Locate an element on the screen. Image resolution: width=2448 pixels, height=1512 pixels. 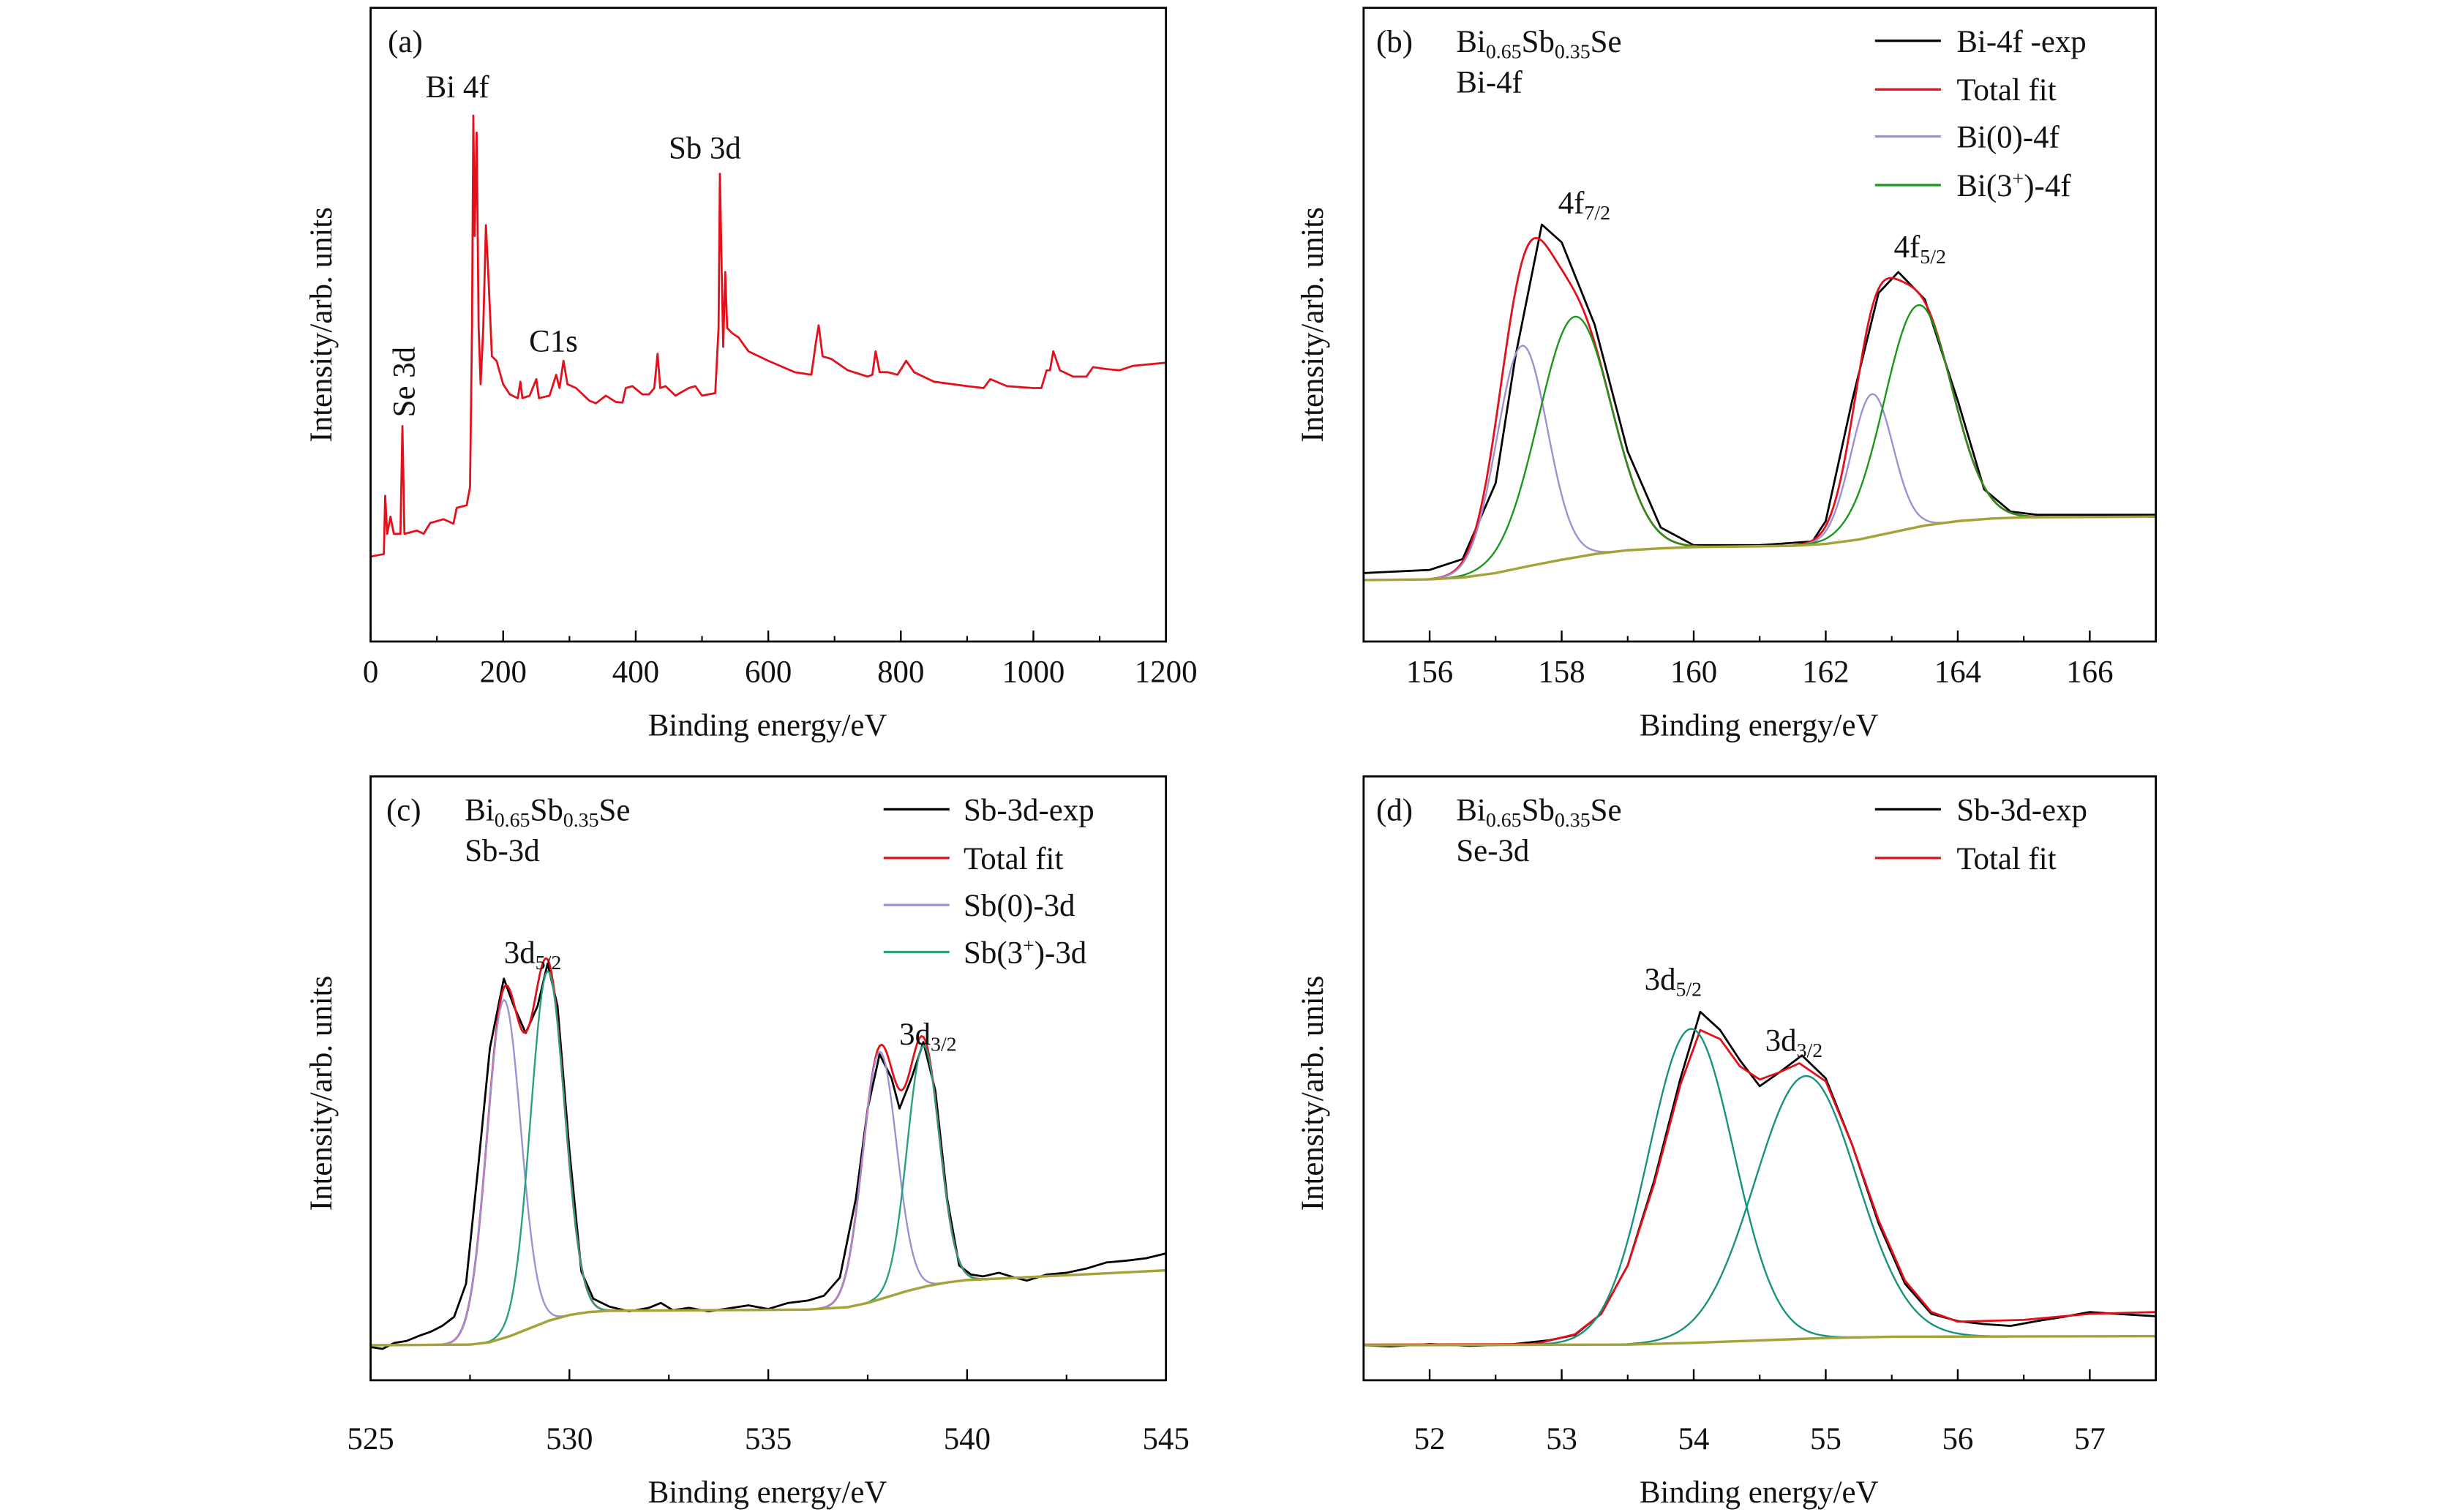
panel-d-subtitle: Se-3d is located at coordinates (1492, 851).